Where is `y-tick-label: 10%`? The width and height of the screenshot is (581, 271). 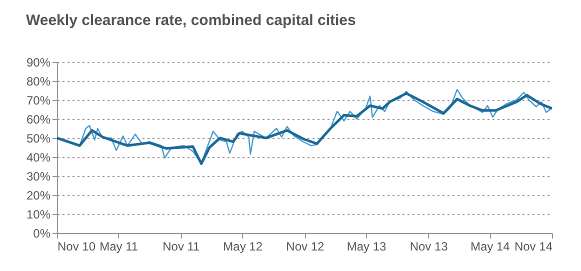 y-tick-label: 10% is located at coordinates (38, 215).